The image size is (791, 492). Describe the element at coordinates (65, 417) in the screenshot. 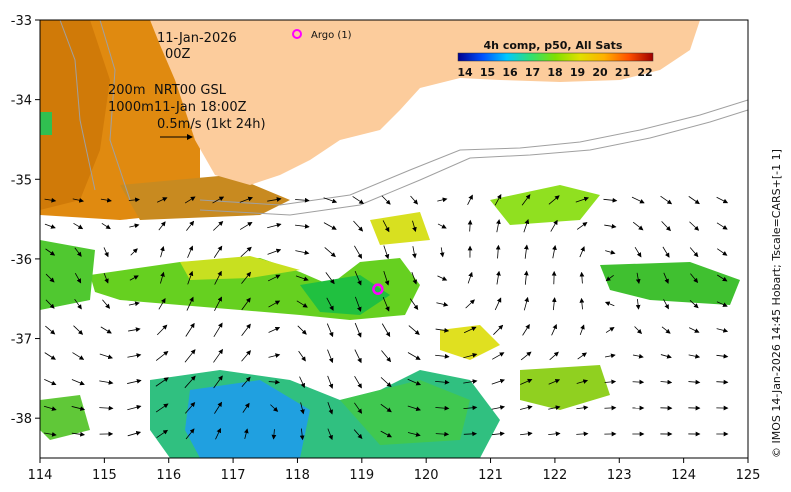

I see `sst-patch-sw` at that location.